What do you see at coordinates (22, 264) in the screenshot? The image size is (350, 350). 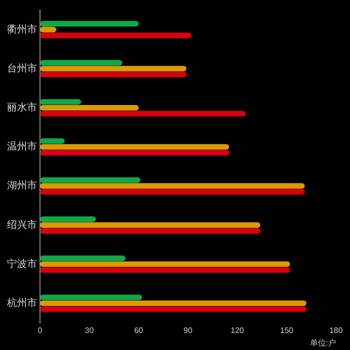 I see `y-tick-label: 宁波市` at bounding box center [22, 264].